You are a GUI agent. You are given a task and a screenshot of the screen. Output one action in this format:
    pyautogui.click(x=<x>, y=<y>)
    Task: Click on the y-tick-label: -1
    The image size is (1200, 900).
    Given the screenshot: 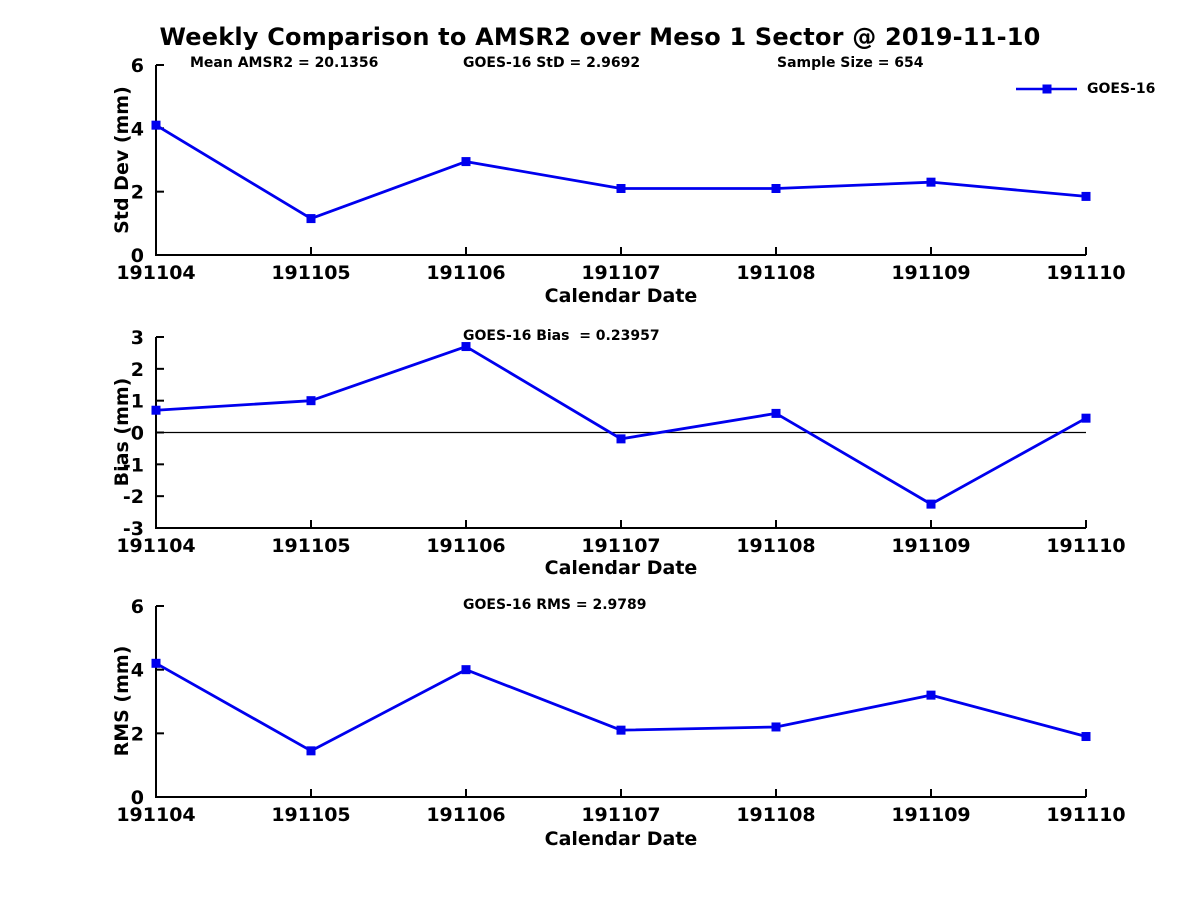 What is the action you would take?
    pyautogui.click(x=133, y=465)
    